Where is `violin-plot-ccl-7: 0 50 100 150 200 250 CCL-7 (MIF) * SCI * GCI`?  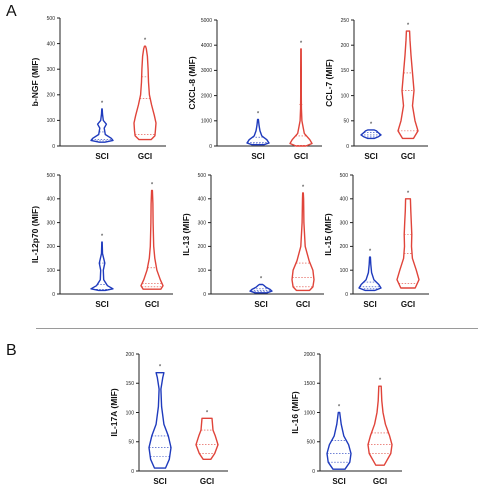 violin-plot-ccl-7: 0 50 100 150 200 250 CCL-7 (MIF) * SCI * GCI is located at coordinates (376, 89).